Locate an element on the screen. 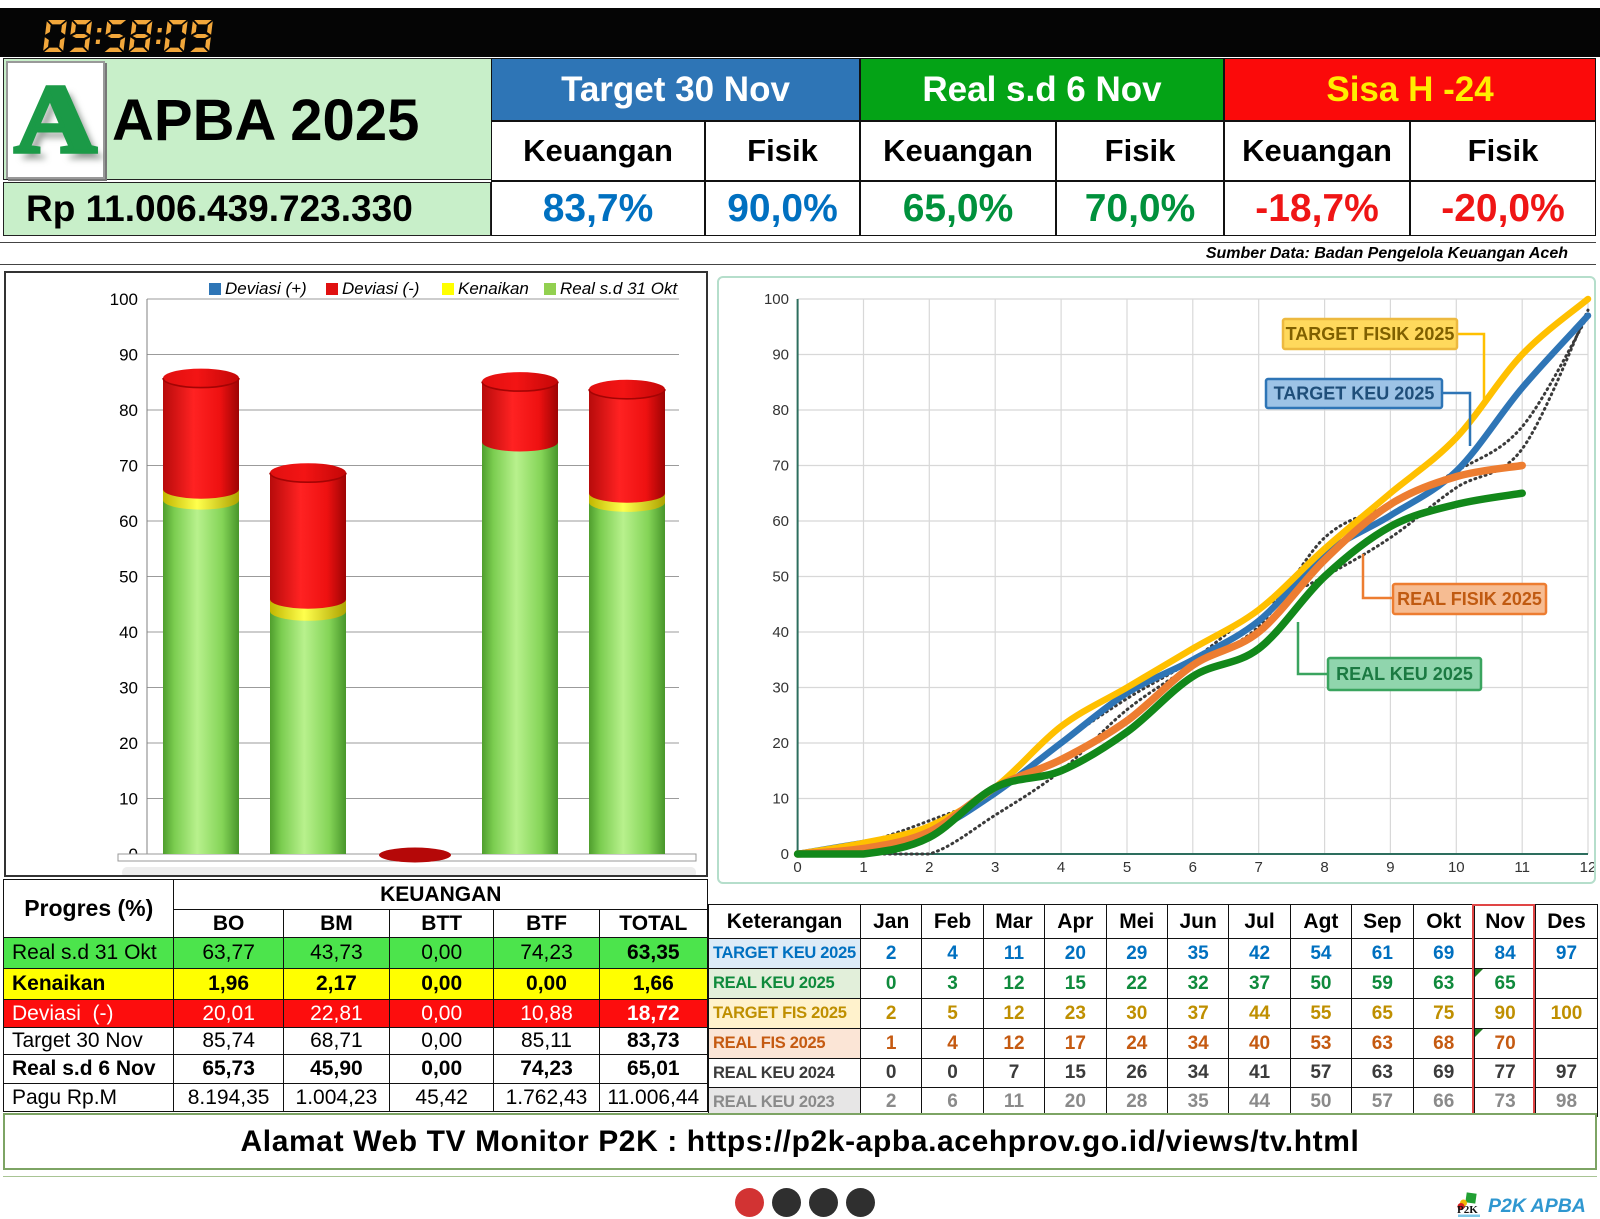 The image size is (1600, 1219). svg-text: Deviasi (-) is located at coordinates (380, 288).